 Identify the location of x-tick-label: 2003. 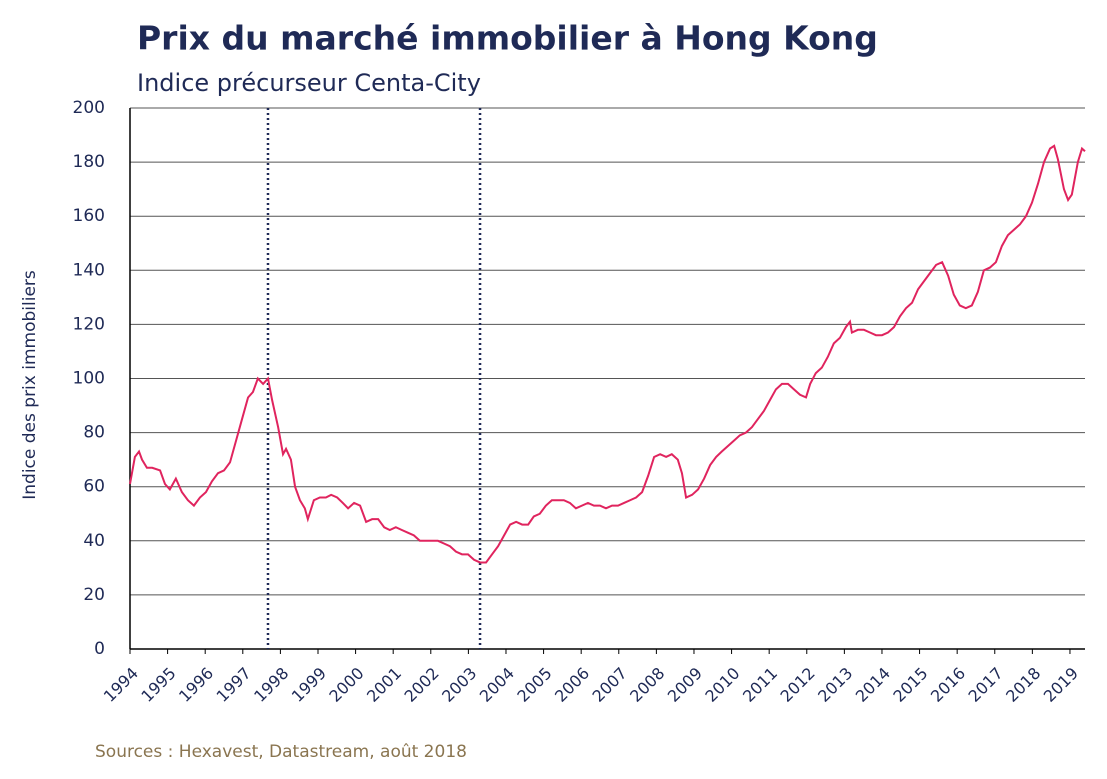
(459, 685).